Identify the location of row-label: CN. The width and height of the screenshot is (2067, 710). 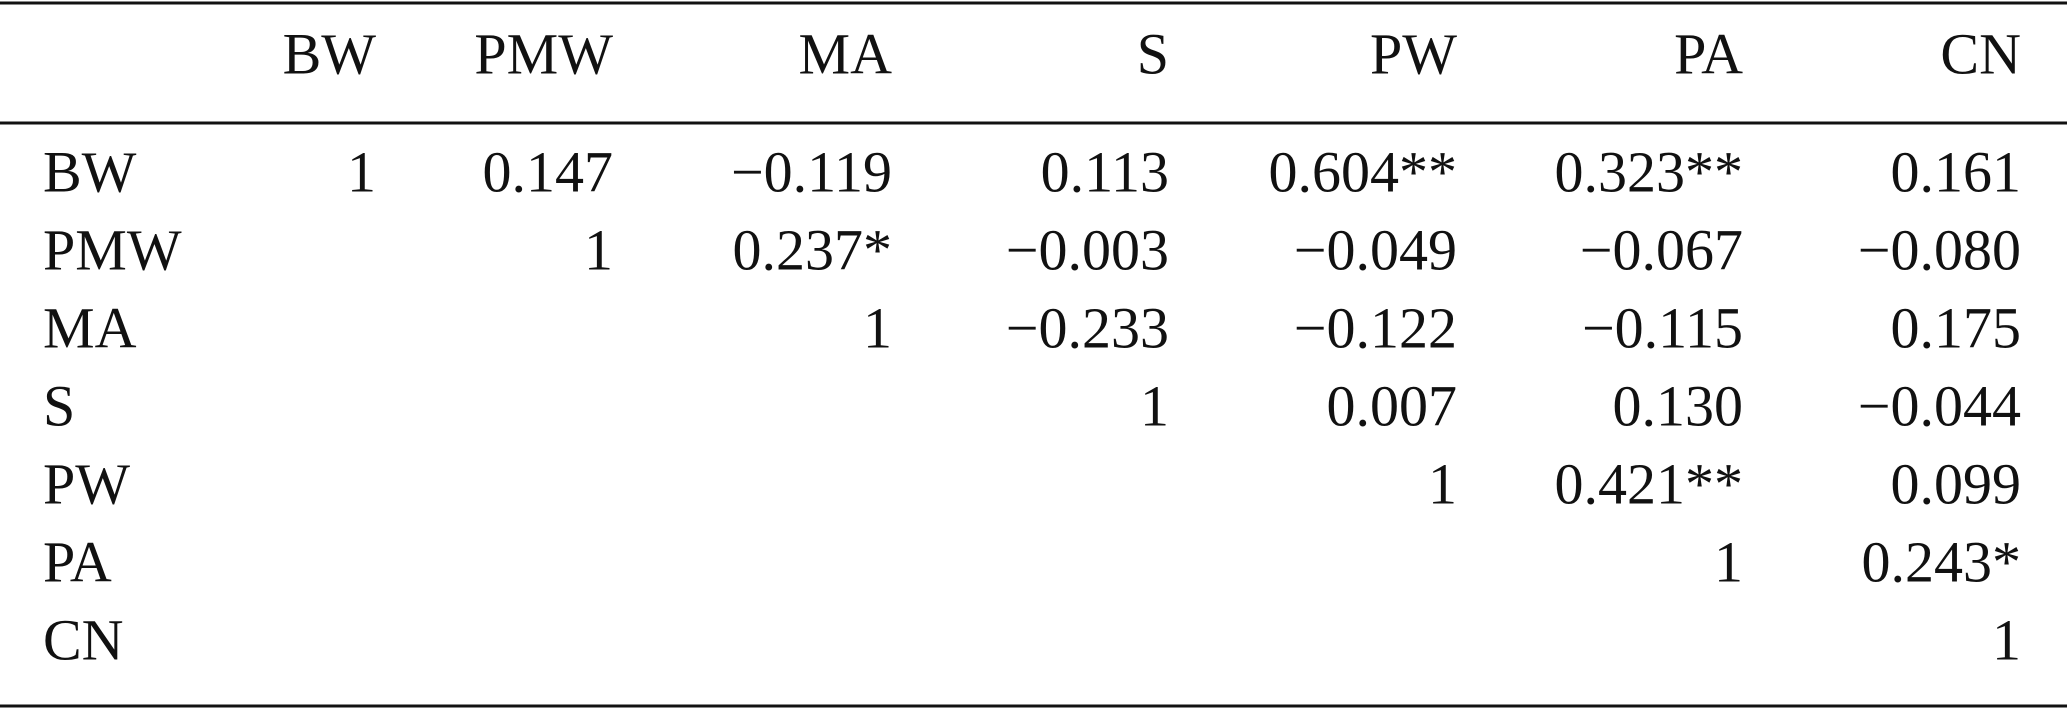
(83, 639).